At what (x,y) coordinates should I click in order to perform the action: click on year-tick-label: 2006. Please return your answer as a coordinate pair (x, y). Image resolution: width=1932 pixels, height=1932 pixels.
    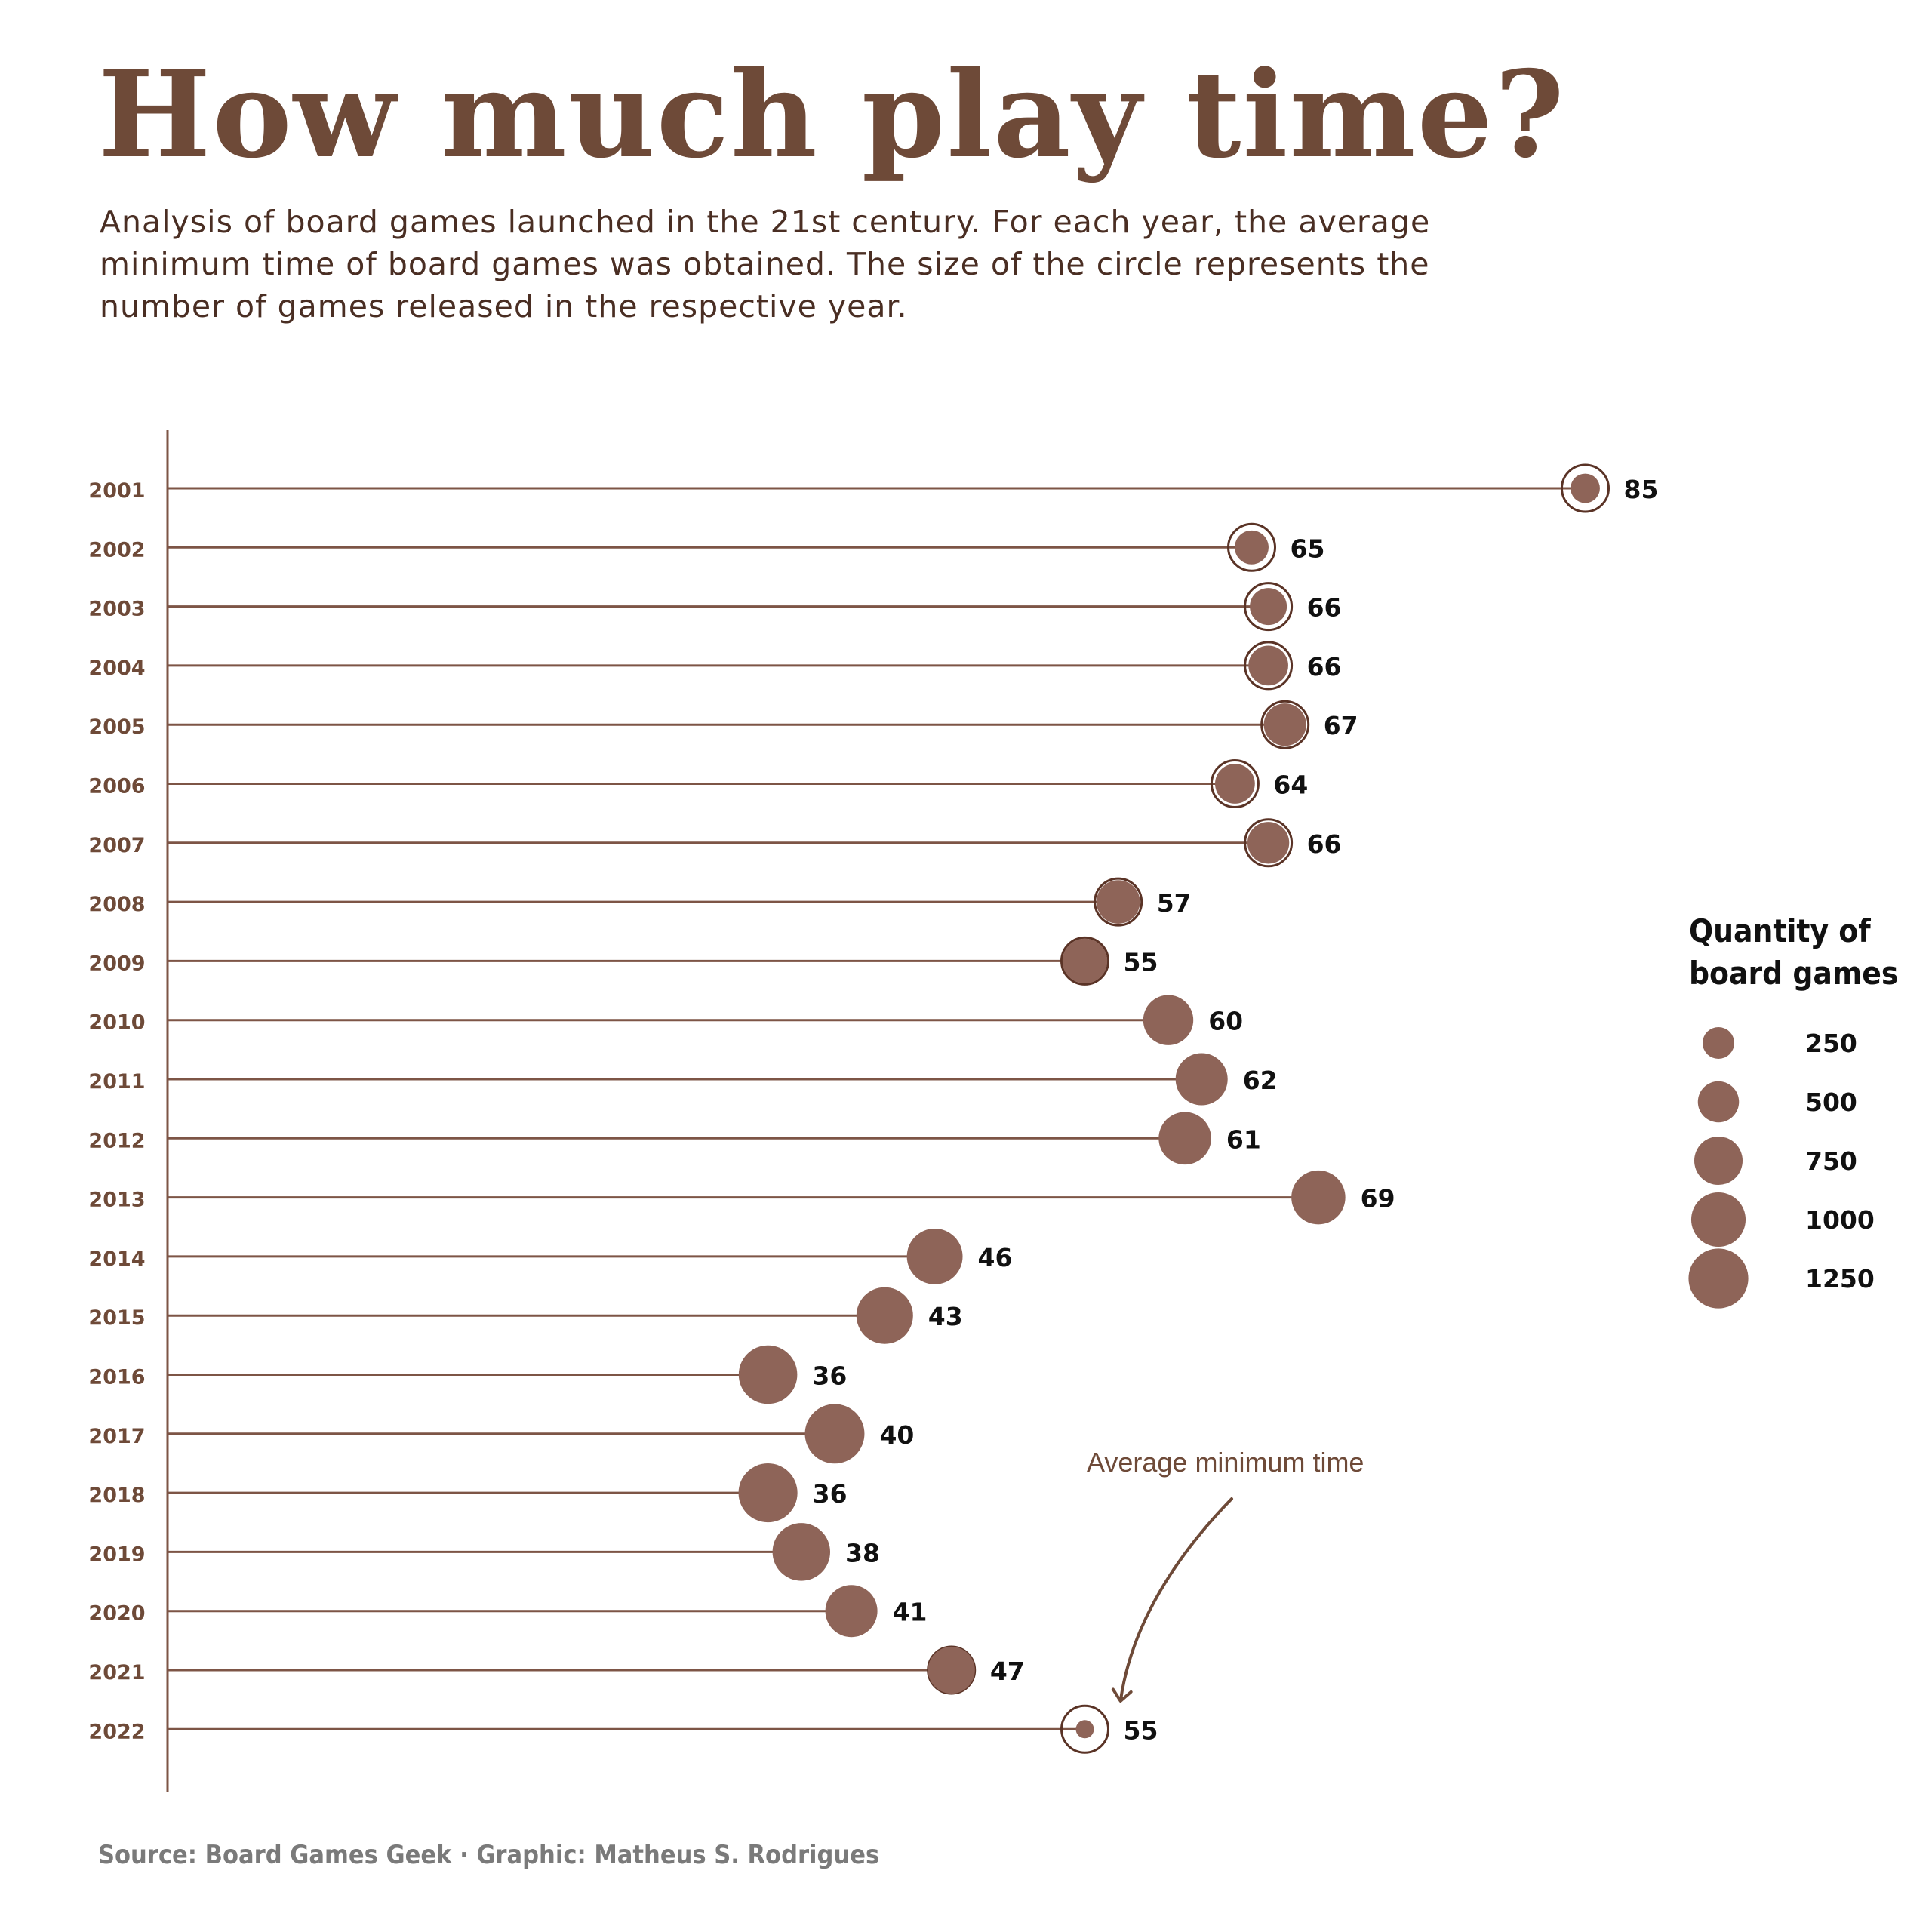
    Looking at the image, I should click on (116, 786).